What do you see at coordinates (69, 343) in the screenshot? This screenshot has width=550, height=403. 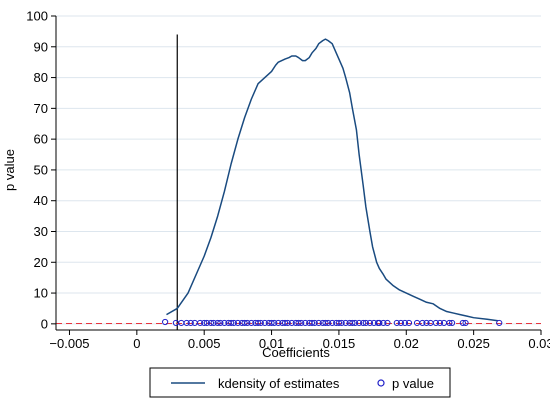 I see `x-tick-label: −0.005` at bounding box center [69, 343].